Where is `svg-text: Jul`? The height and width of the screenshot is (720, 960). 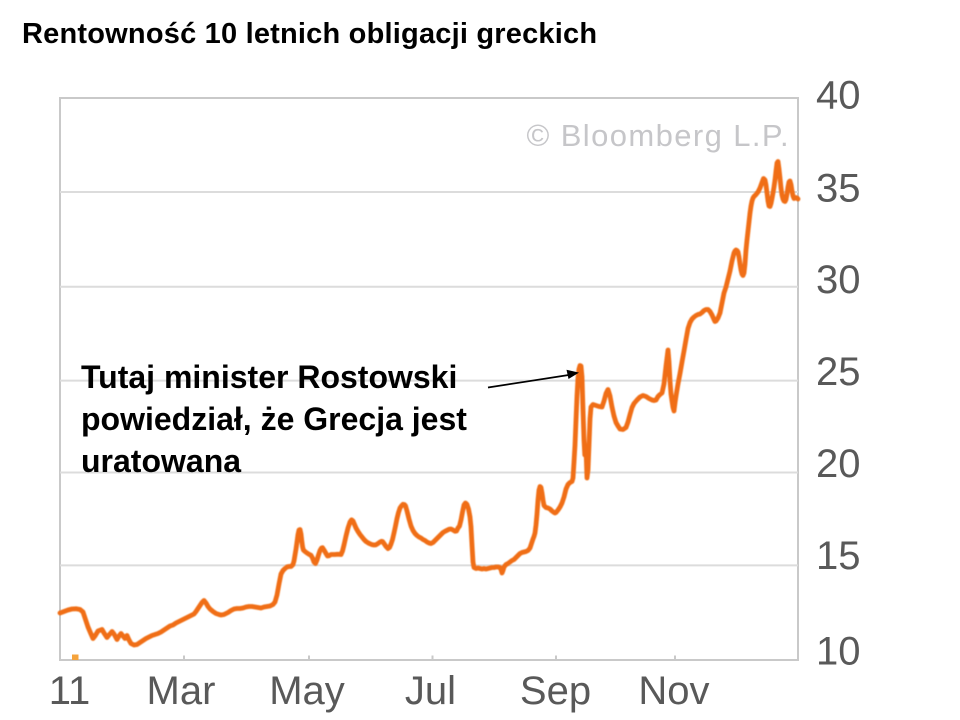
svg-text: Jul is located at coordinates (430, 691).